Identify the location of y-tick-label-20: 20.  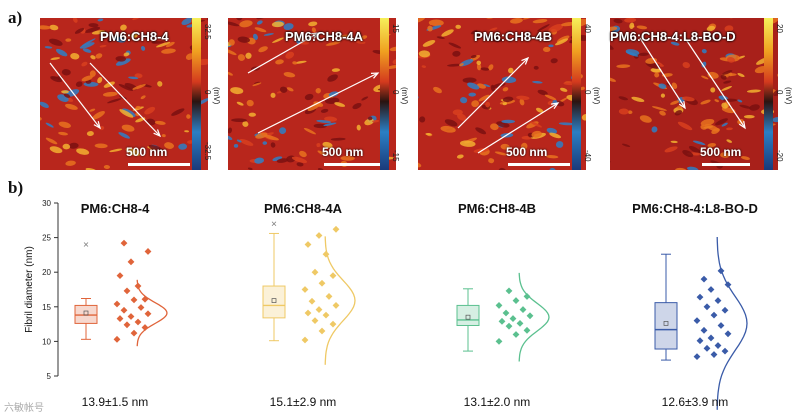
(46, 272).